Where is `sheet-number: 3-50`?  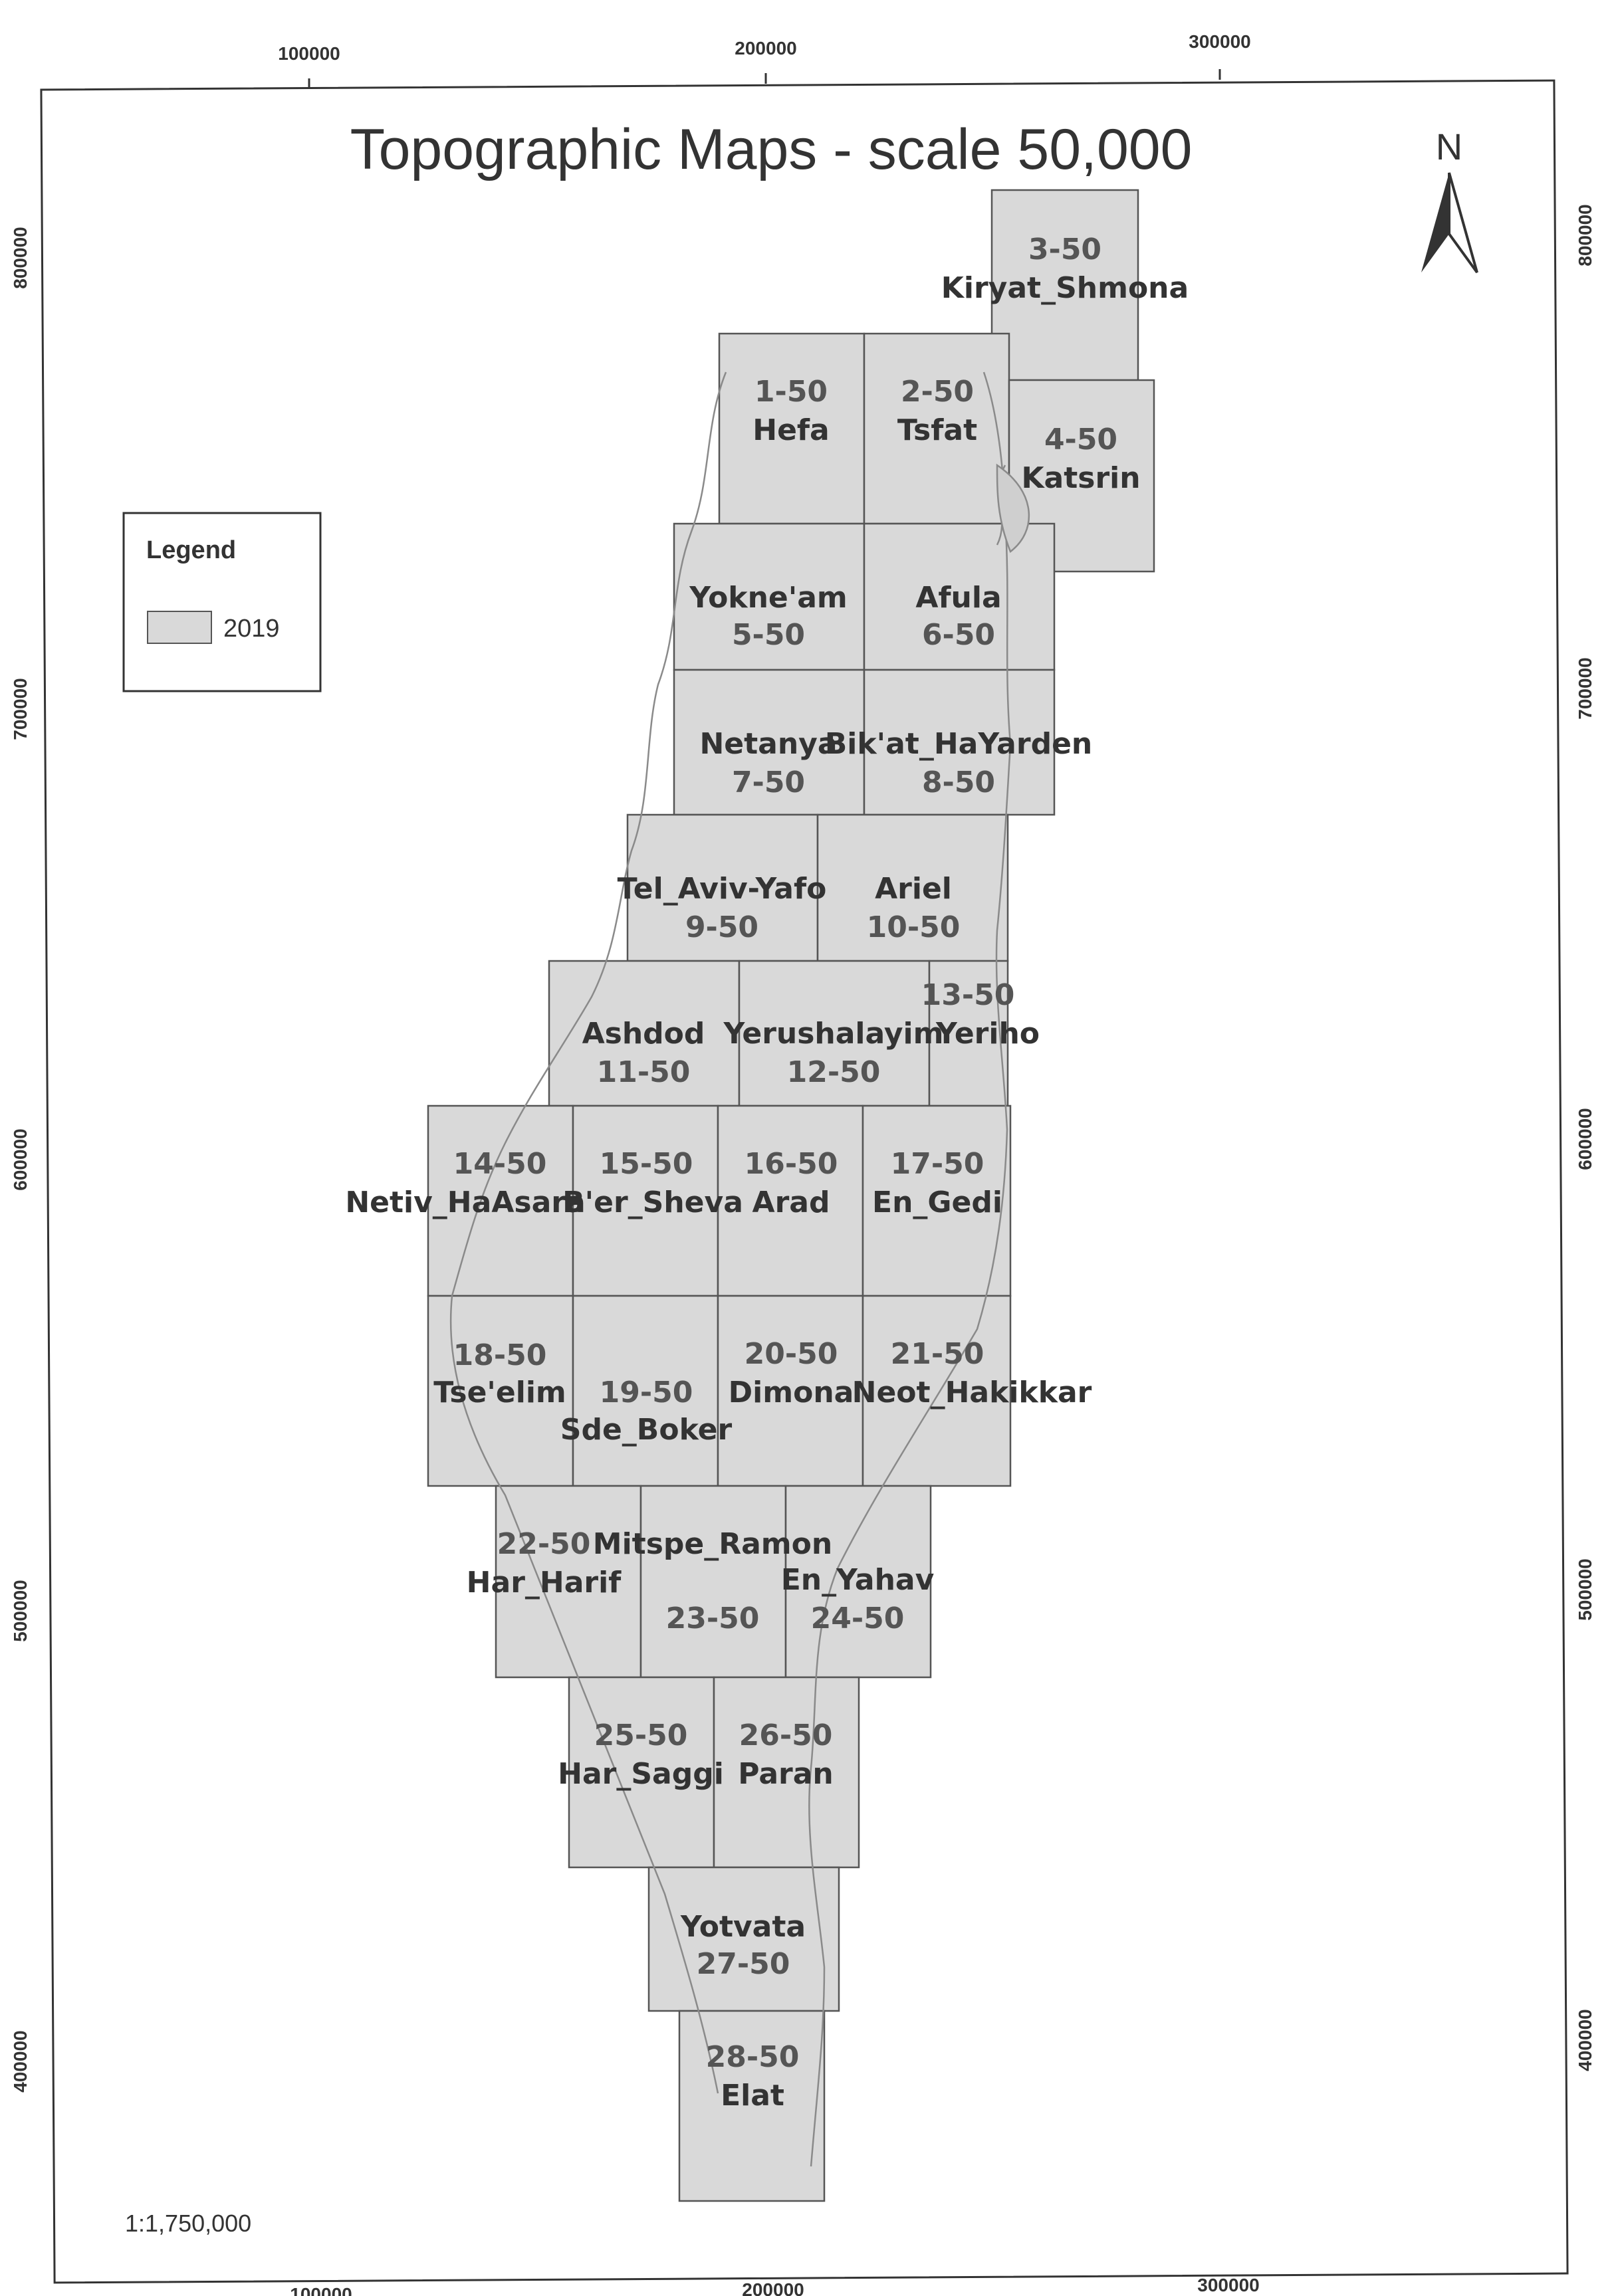
sheet-number: 3-50 is located at coordinates (1064, 249).